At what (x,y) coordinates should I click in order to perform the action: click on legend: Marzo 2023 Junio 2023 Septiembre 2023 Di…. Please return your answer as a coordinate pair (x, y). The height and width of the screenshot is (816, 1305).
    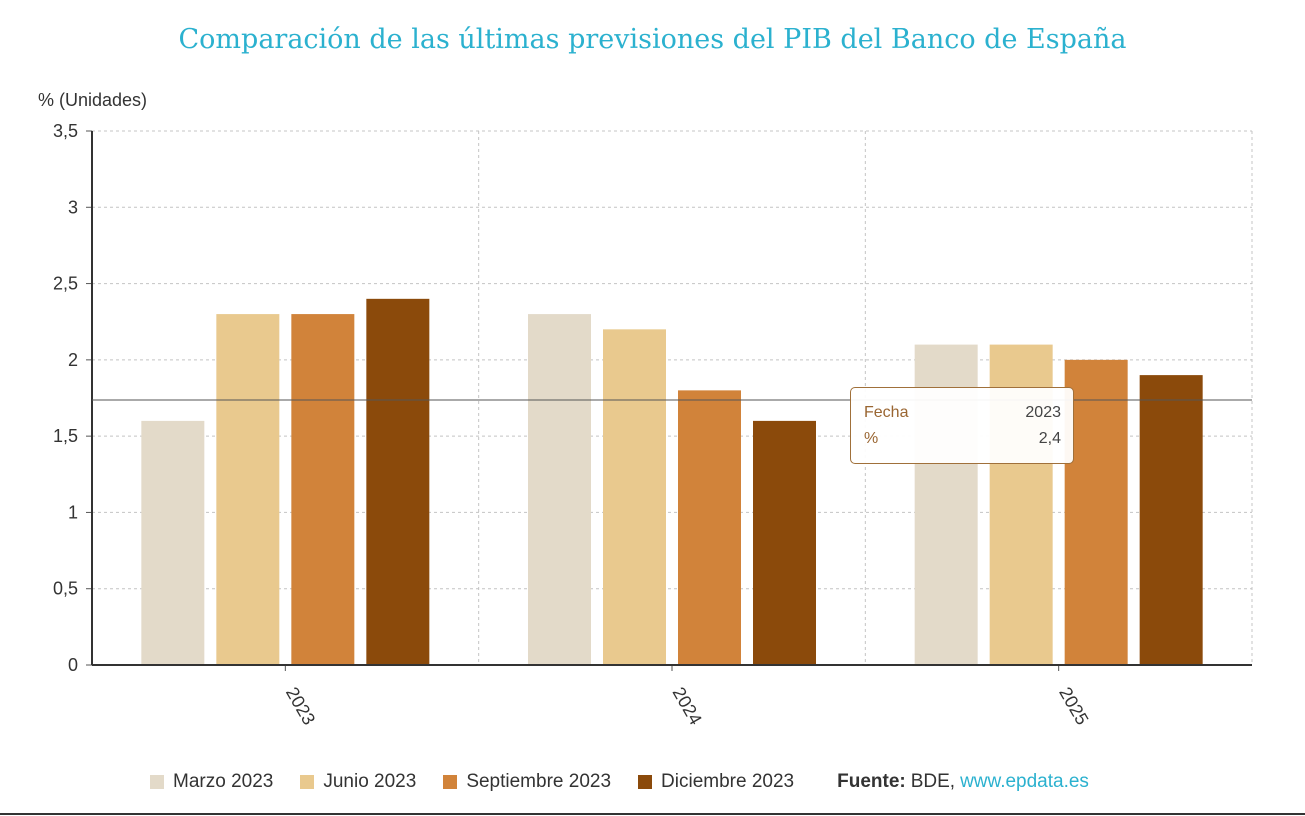
    Looking at the image, I should click on (619, 782).